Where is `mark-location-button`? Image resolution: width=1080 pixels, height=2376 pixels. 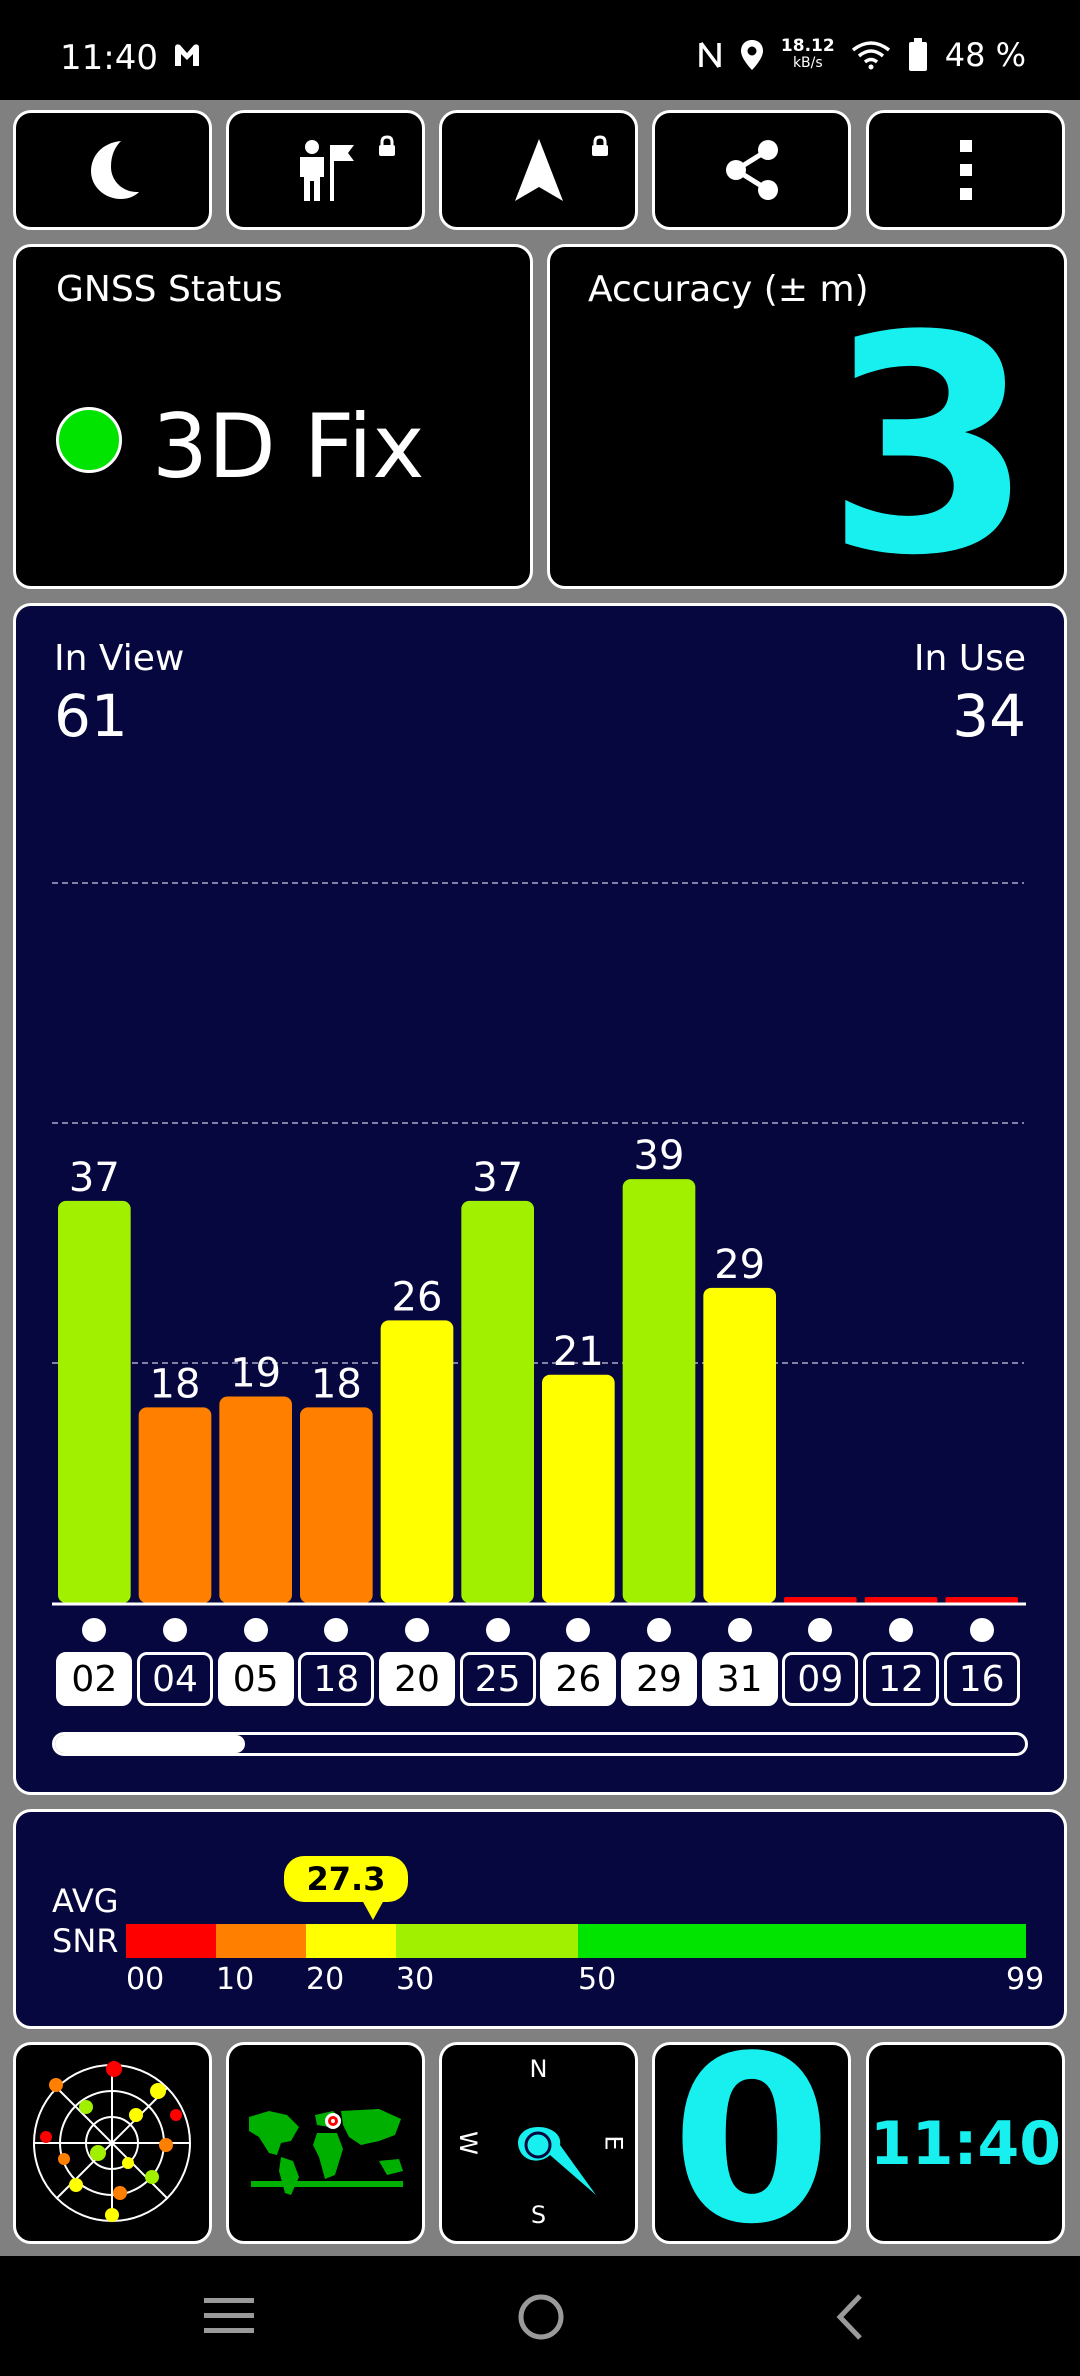
mark-location-button is located at coordinates (325, 170).